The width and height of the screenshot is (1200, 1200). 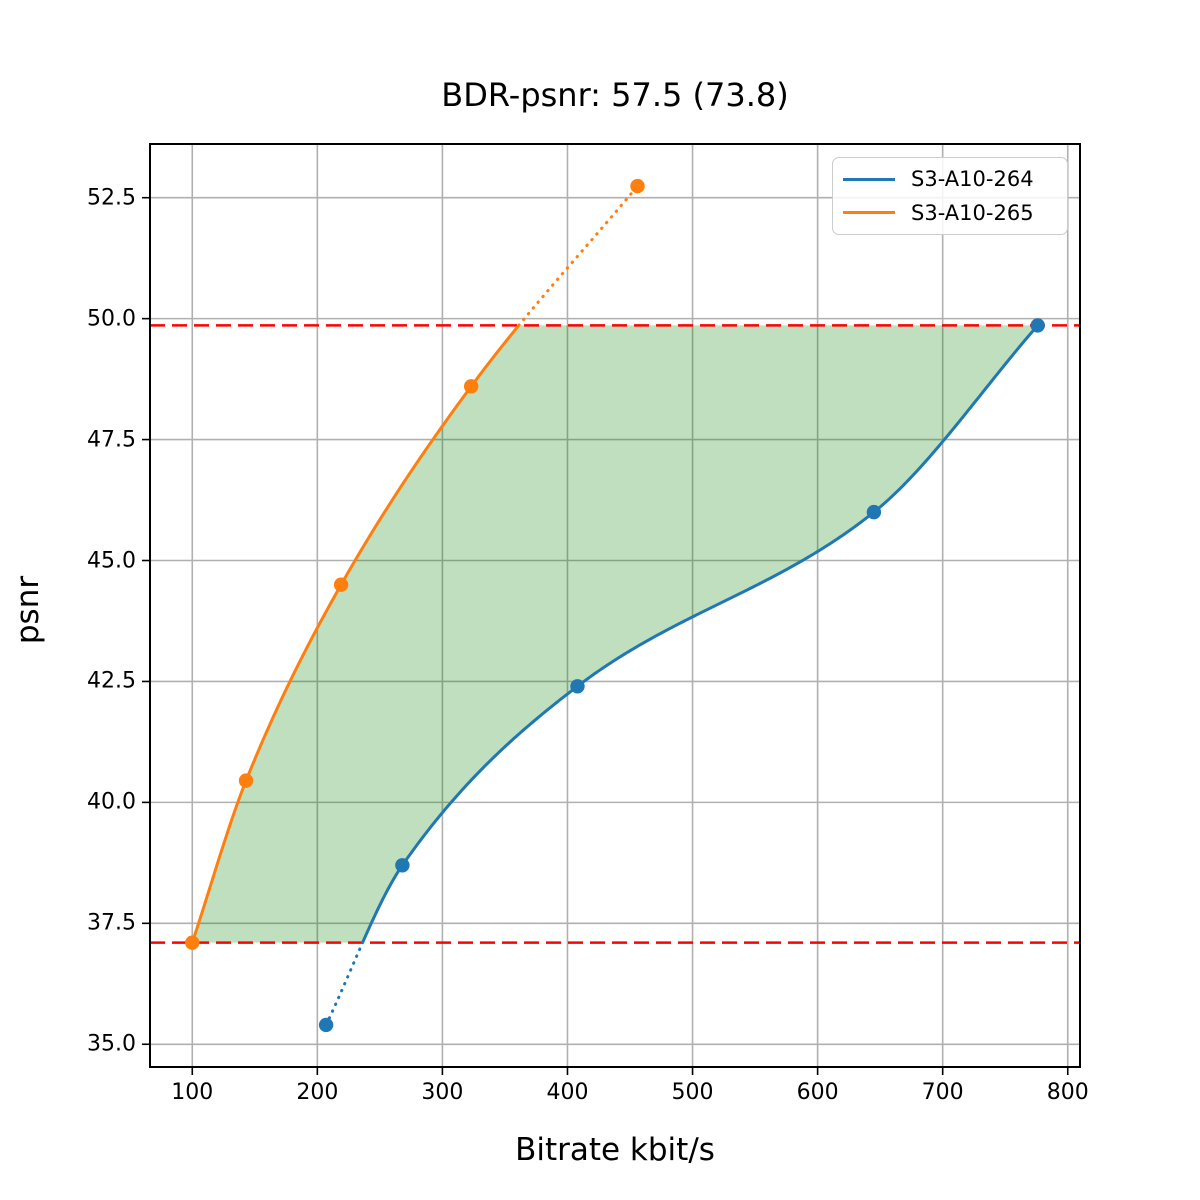 What do you see at coordinates (869, 213) in the screenshot?
I see `legend-line-sample-orange` at bounding box center [869, 213].